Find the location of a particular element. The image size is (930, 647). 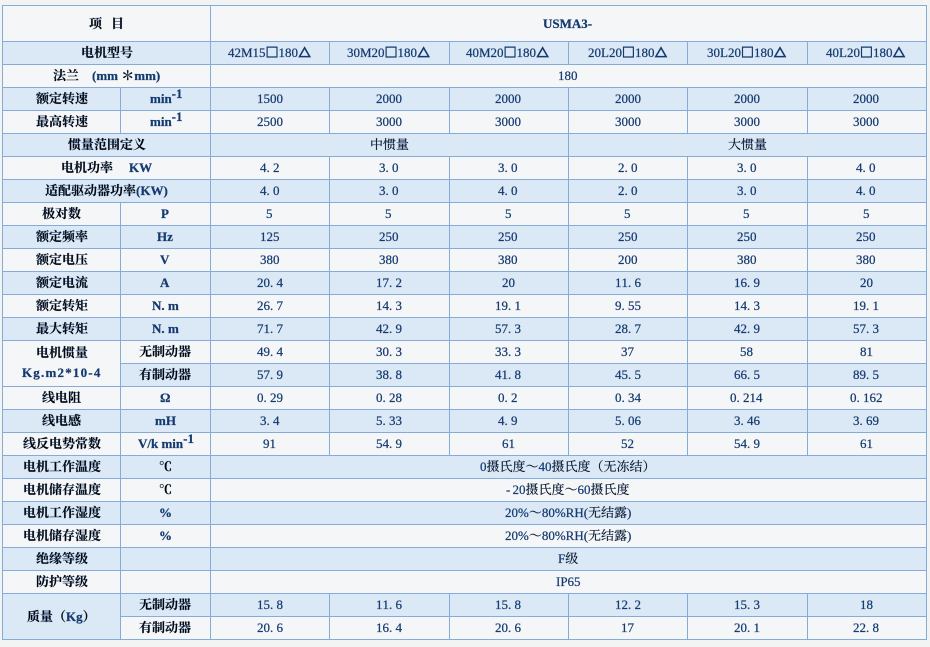

svg-text: 40L20 is located at coordinates (843, 52).